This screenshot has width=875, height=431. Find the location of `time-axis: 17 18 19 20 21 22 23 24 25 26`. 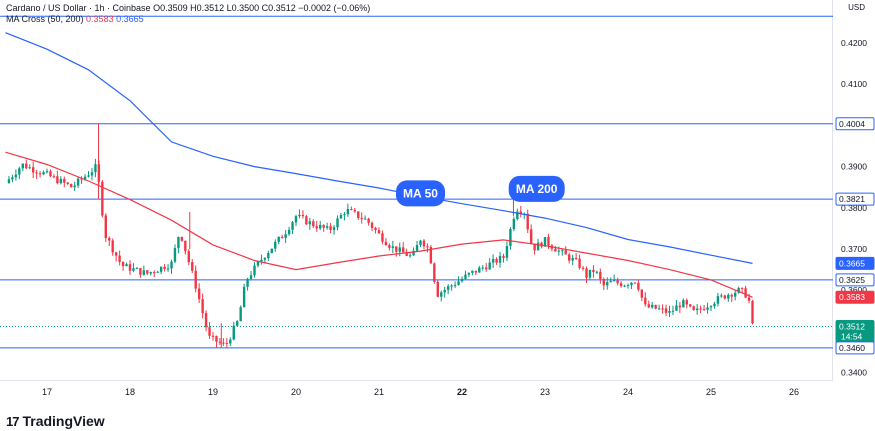

time-axis: 17 18 19 20 21 22 23 24 25 26 is located at coordinates (416, 393).